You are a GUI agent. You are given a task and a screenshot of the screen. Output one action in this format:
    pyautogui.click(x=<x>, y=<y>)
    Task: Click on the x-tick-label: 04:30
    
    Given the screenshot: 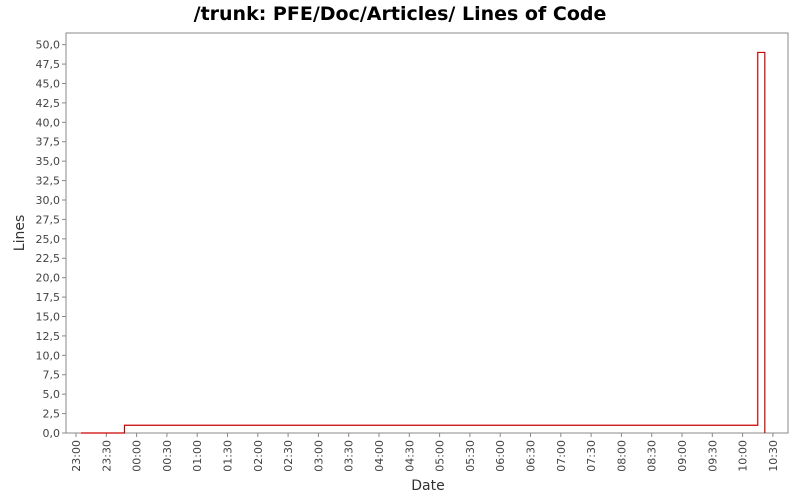 What is the action you would take?
    pyautogui.click(x=409, y=456)
    